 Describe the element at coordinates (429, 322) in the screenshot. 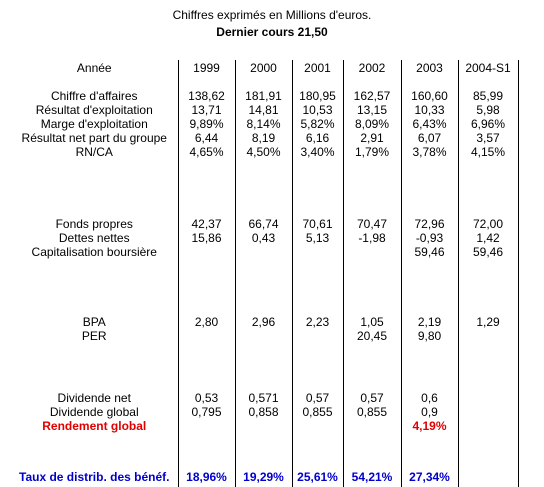

I see `cell-value: 2,19` at that location.